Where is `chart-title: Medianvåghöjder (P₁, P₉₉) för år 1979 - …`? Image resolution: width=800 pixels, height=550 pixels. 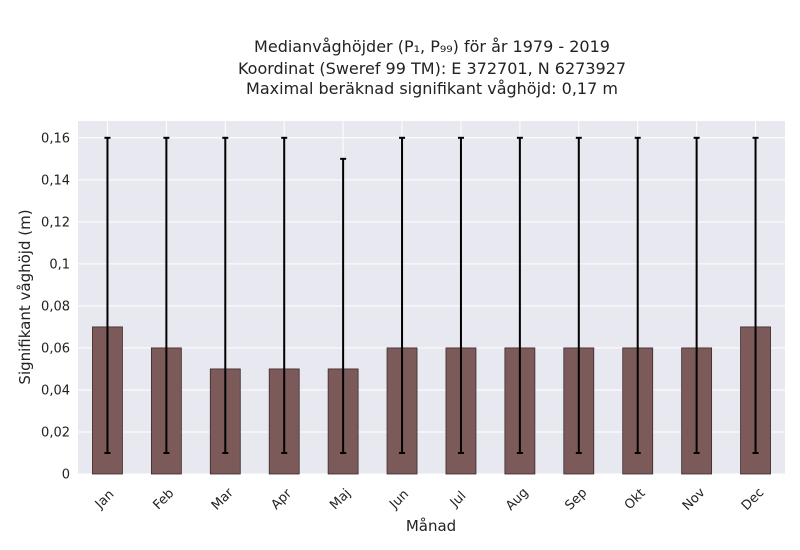 chart-title: Medianvåghöjder (P₁, P₉₉) för år 1979 - … is located at coordinates (432, 67).